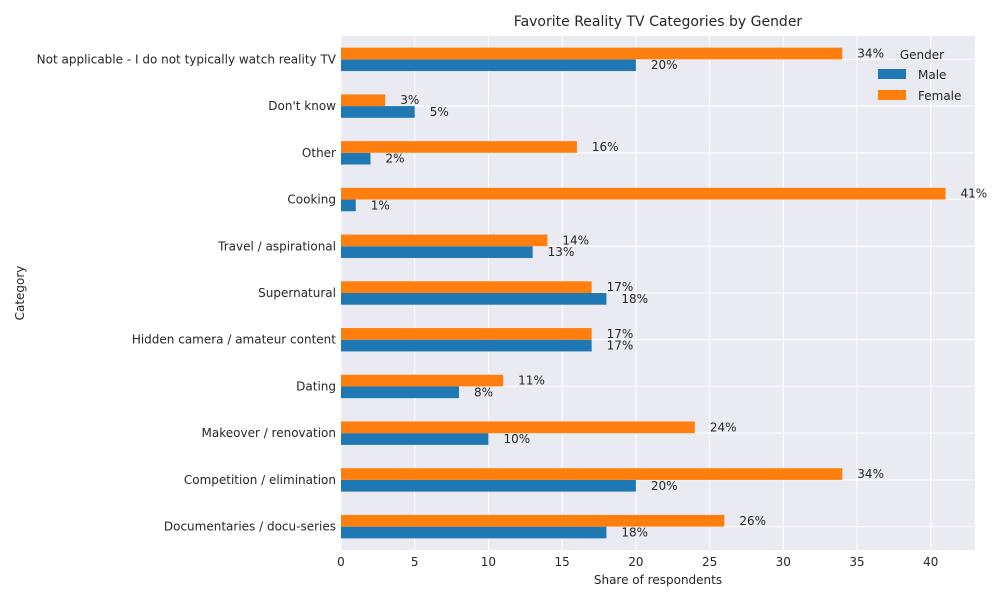 Image resolution: width=1000 pixels, height=604 pixels. I want to click on bar-label-female-6: 14%, so click(575, 240).